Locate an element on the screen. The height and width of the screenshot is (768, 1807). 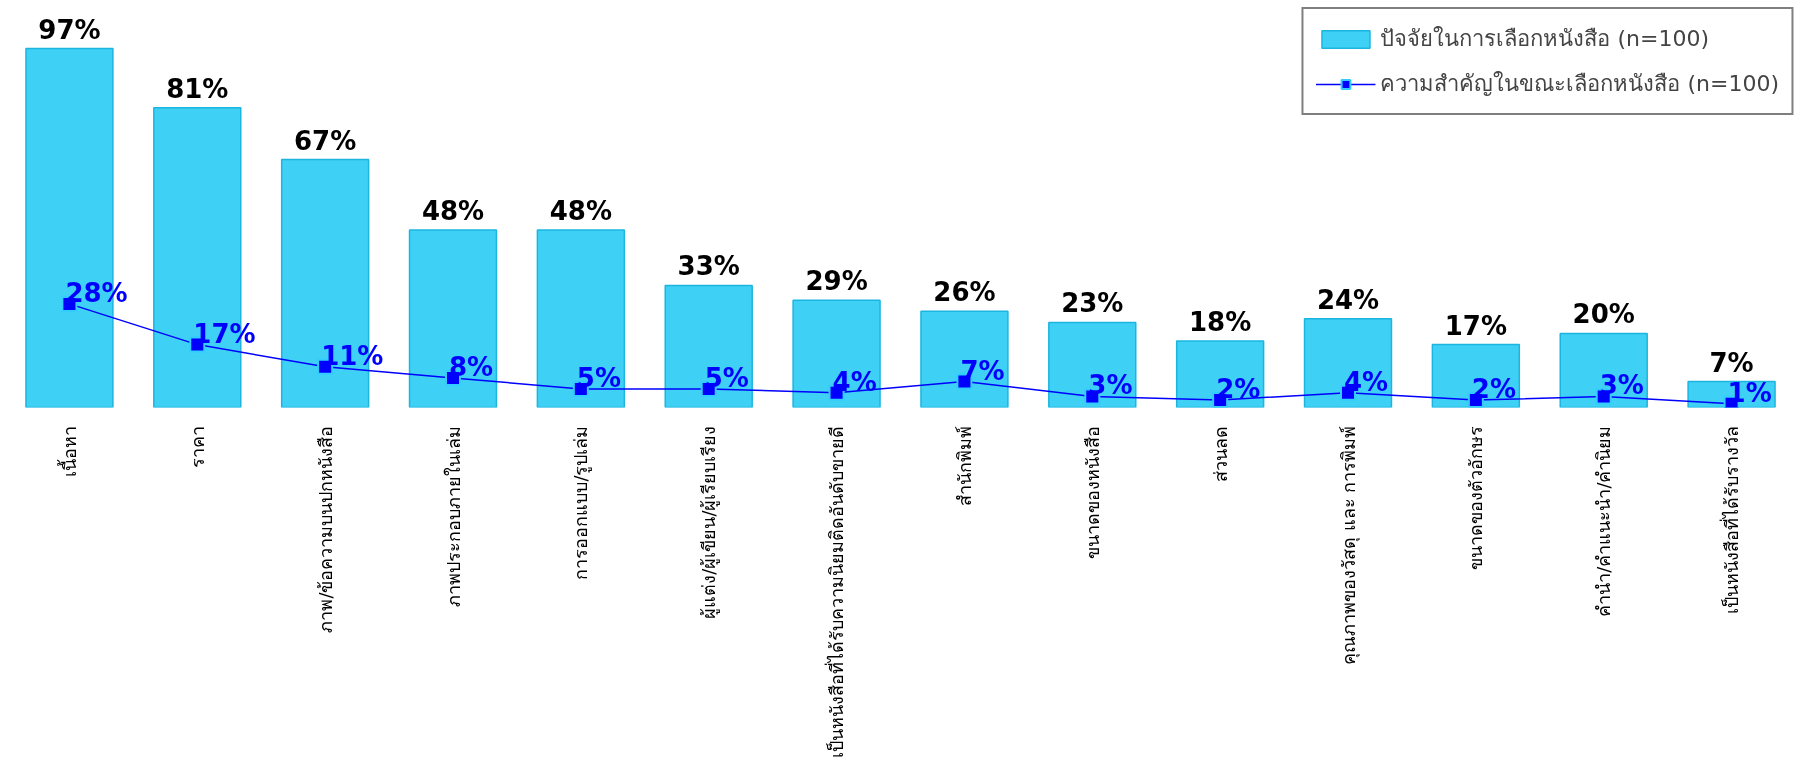
x-tick-label: เนื้อหา is located at coordinates (68, 451).